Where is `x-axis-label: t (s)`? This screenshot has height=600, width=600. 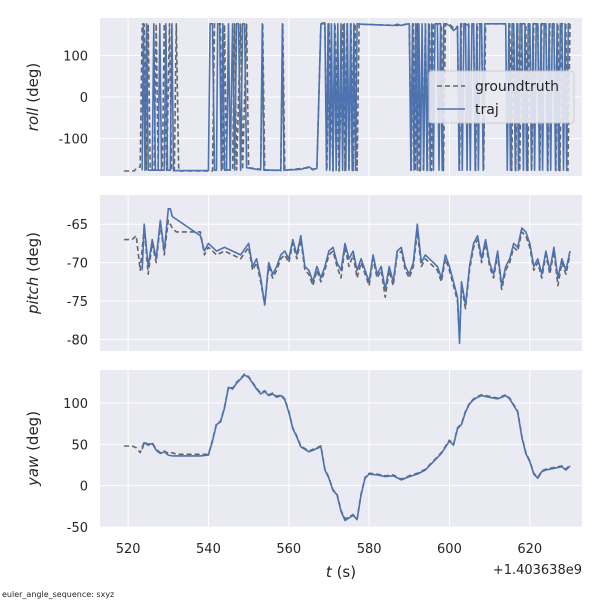
x-axis-label: t (s) is located at coordinates (341, 572).